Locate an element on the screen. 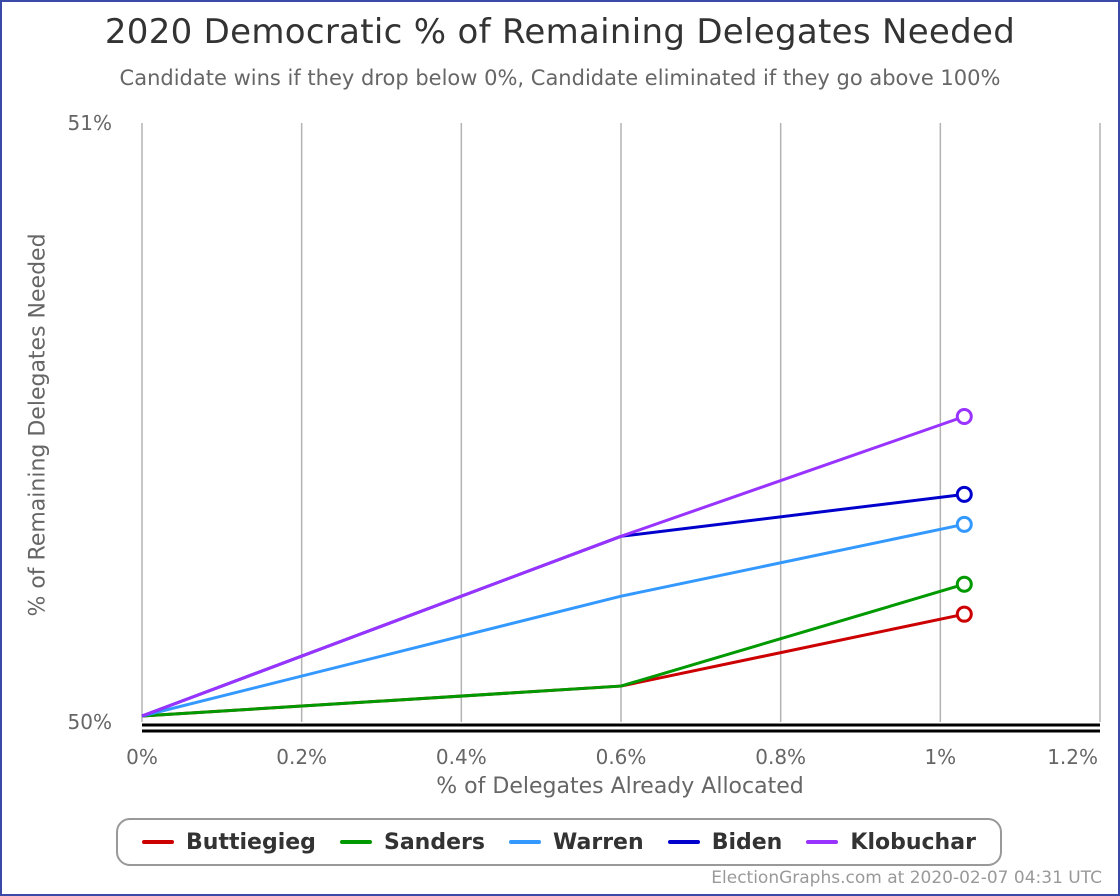 Image resolution: width=1120 pixels, height=896 pixels. x-tick-label-1: 0.2% is located at coordinates (301, 757).